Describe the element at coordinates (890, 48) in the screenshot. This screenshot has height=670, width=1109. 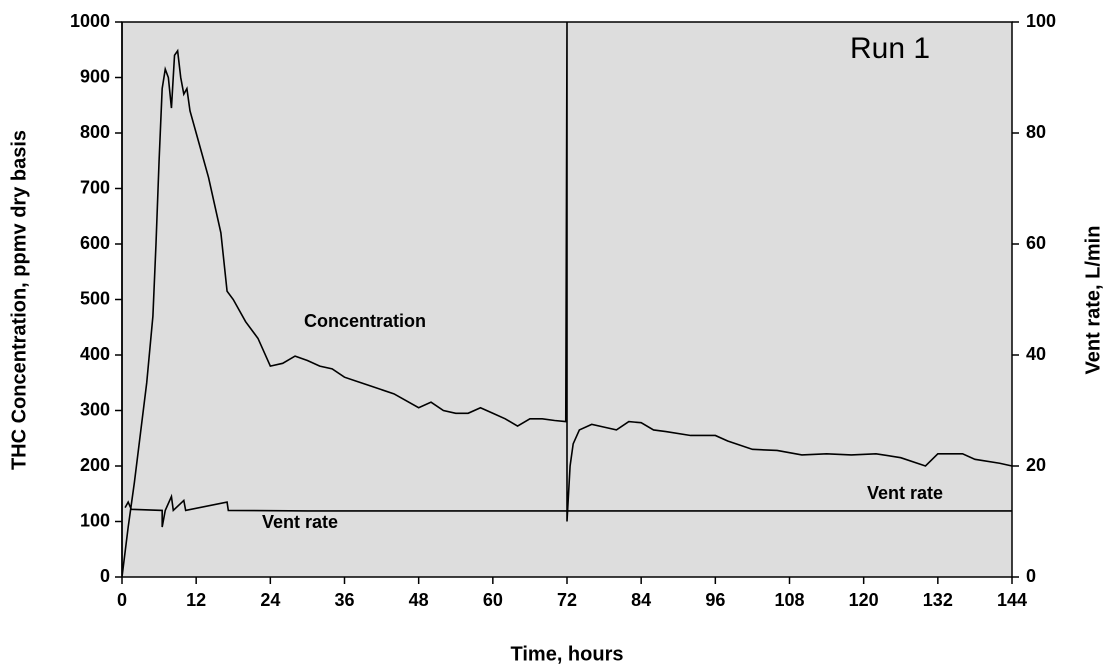
I see `annotation: Run 1` at that location.